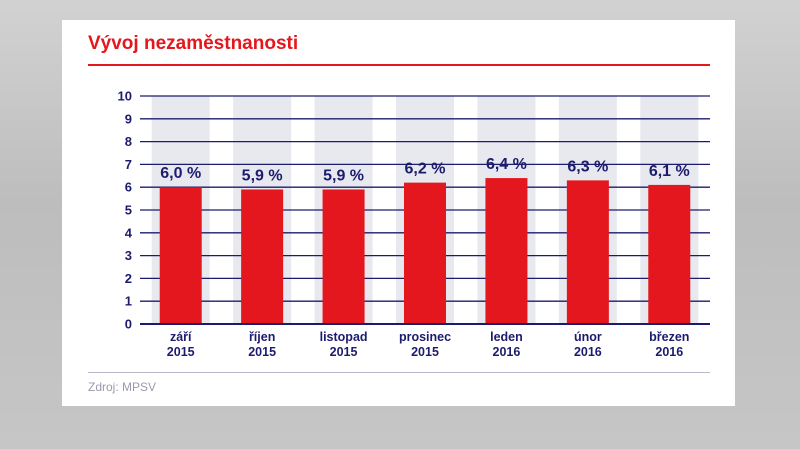  What do you see at coordinates (128, 210) in the screenshot?
I see `y-tick-label: 5` at bounding box center [128, 210].